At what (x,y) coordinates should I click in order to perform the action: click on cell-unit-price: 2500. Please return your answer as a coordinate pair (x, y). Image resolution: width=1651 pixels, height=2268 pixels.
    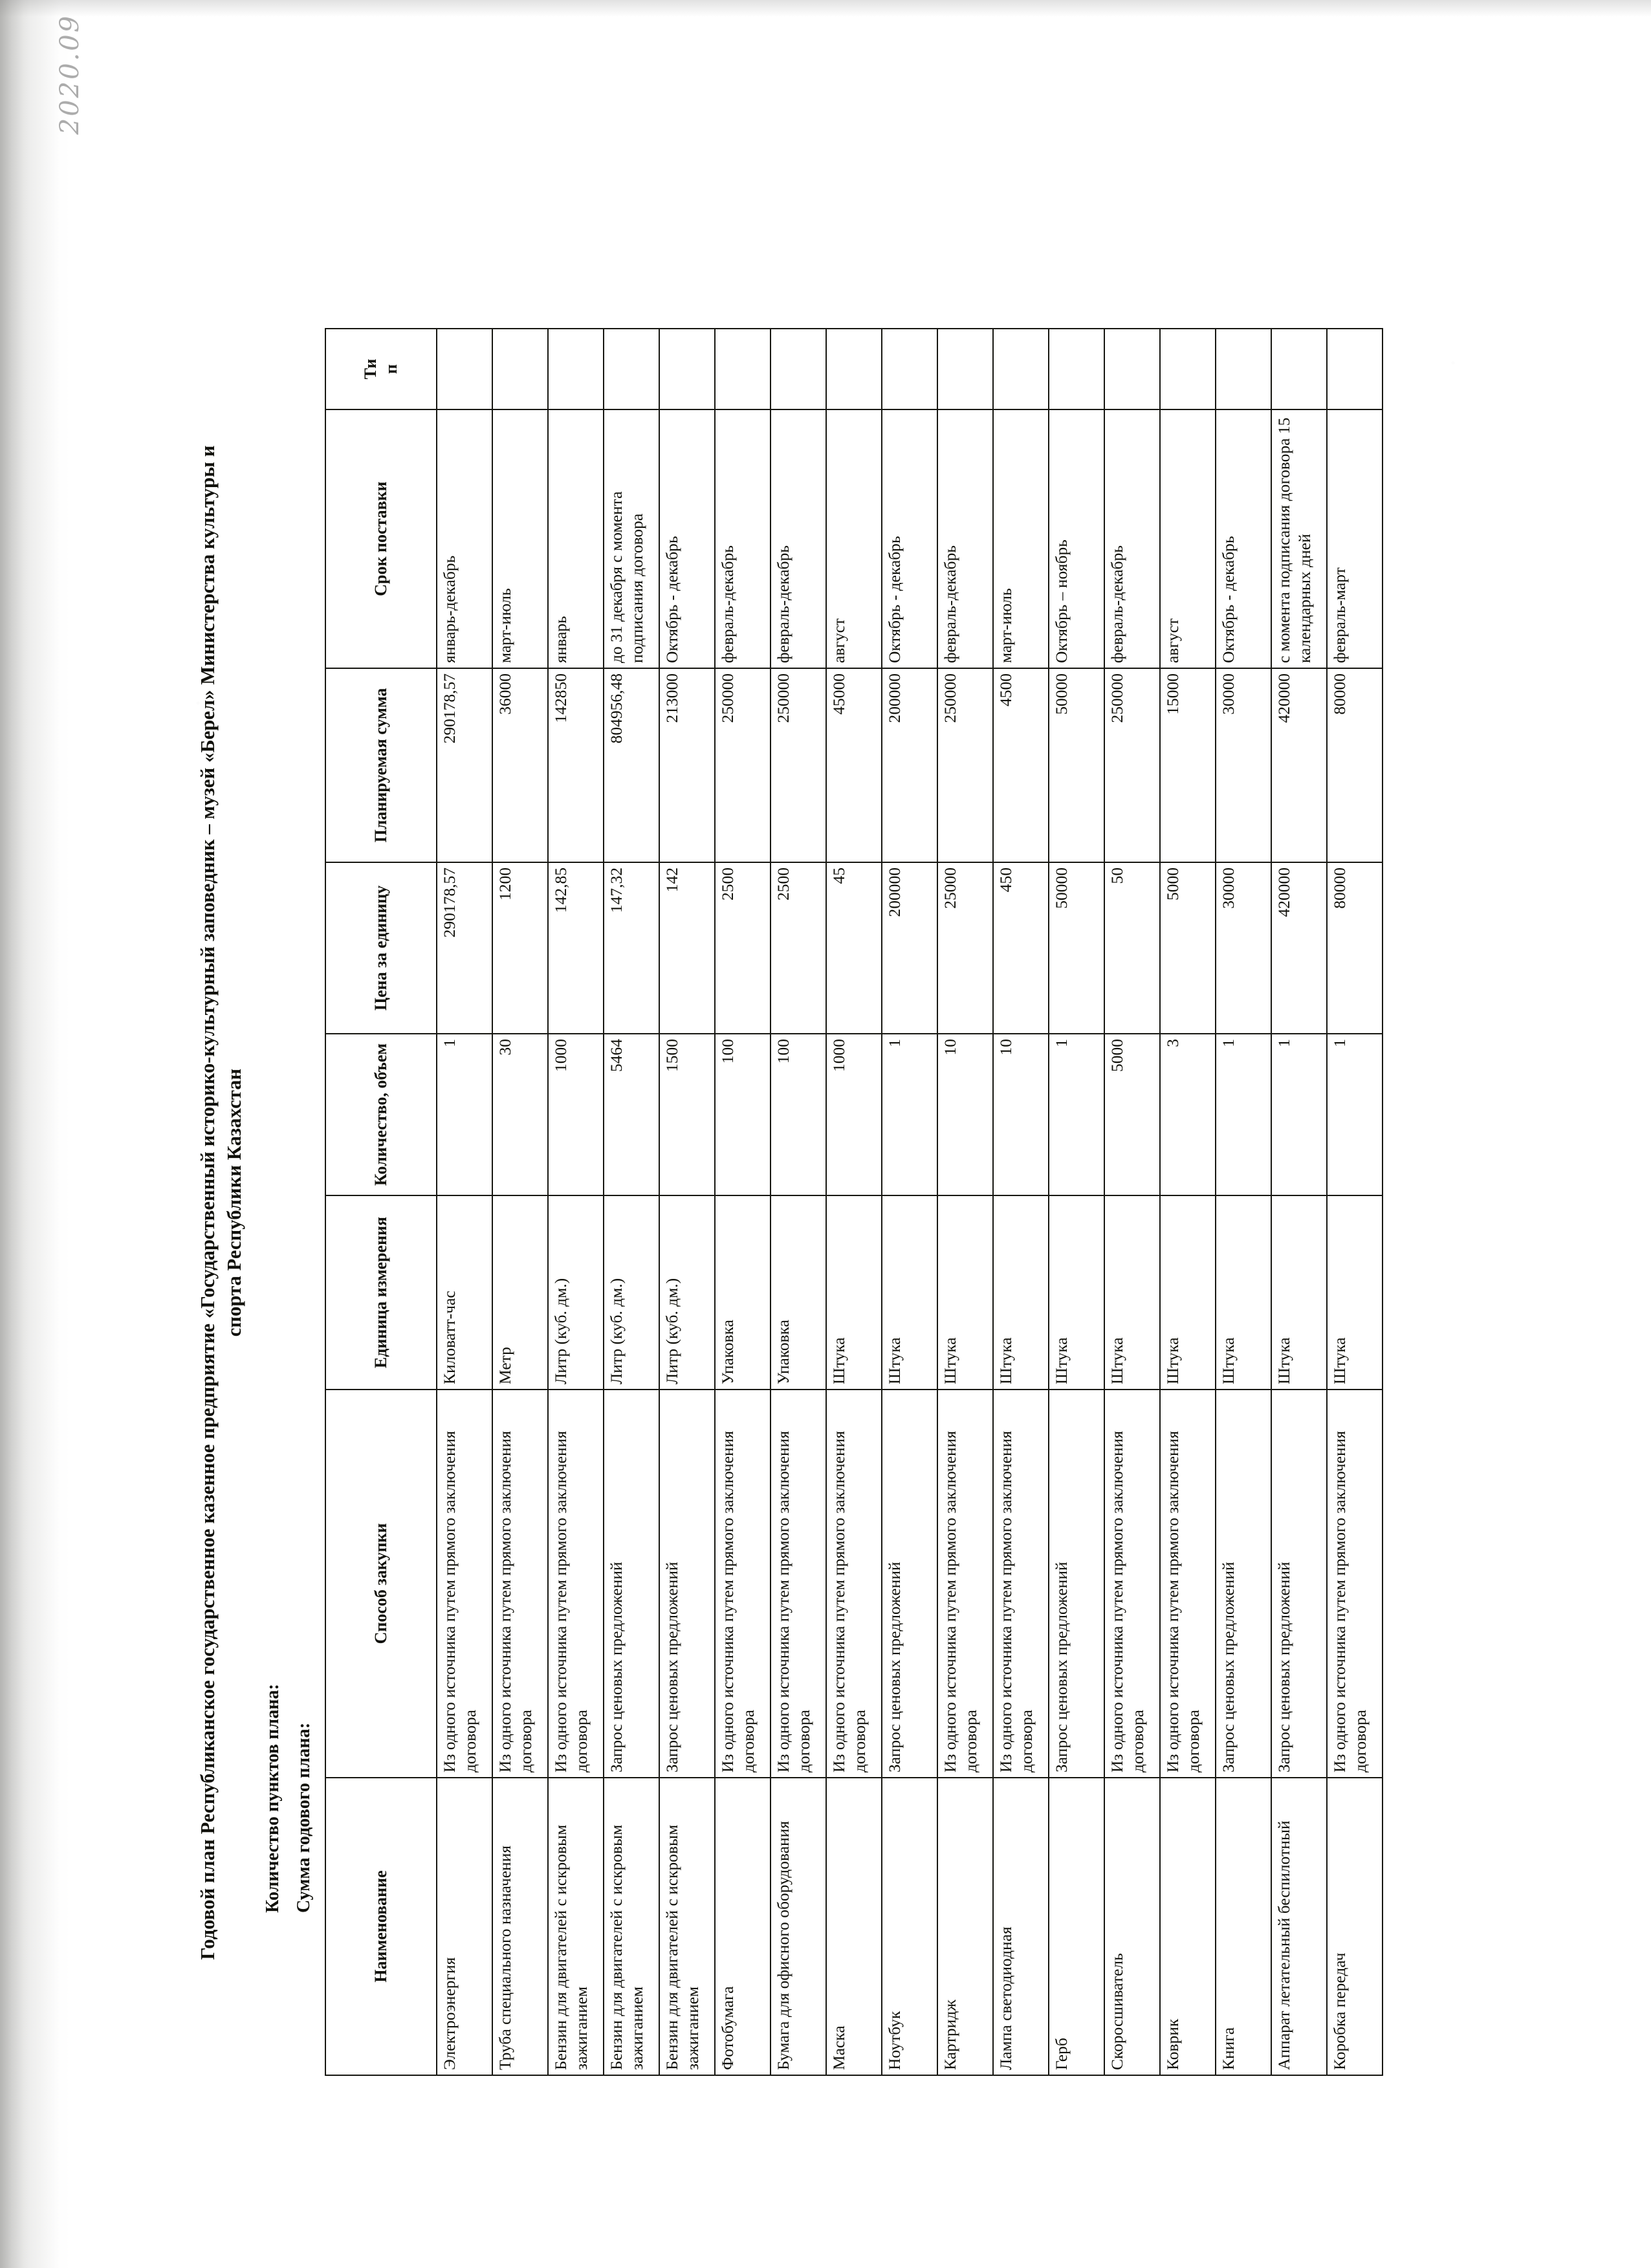
    Looking at the image, I should click on (743, 948).